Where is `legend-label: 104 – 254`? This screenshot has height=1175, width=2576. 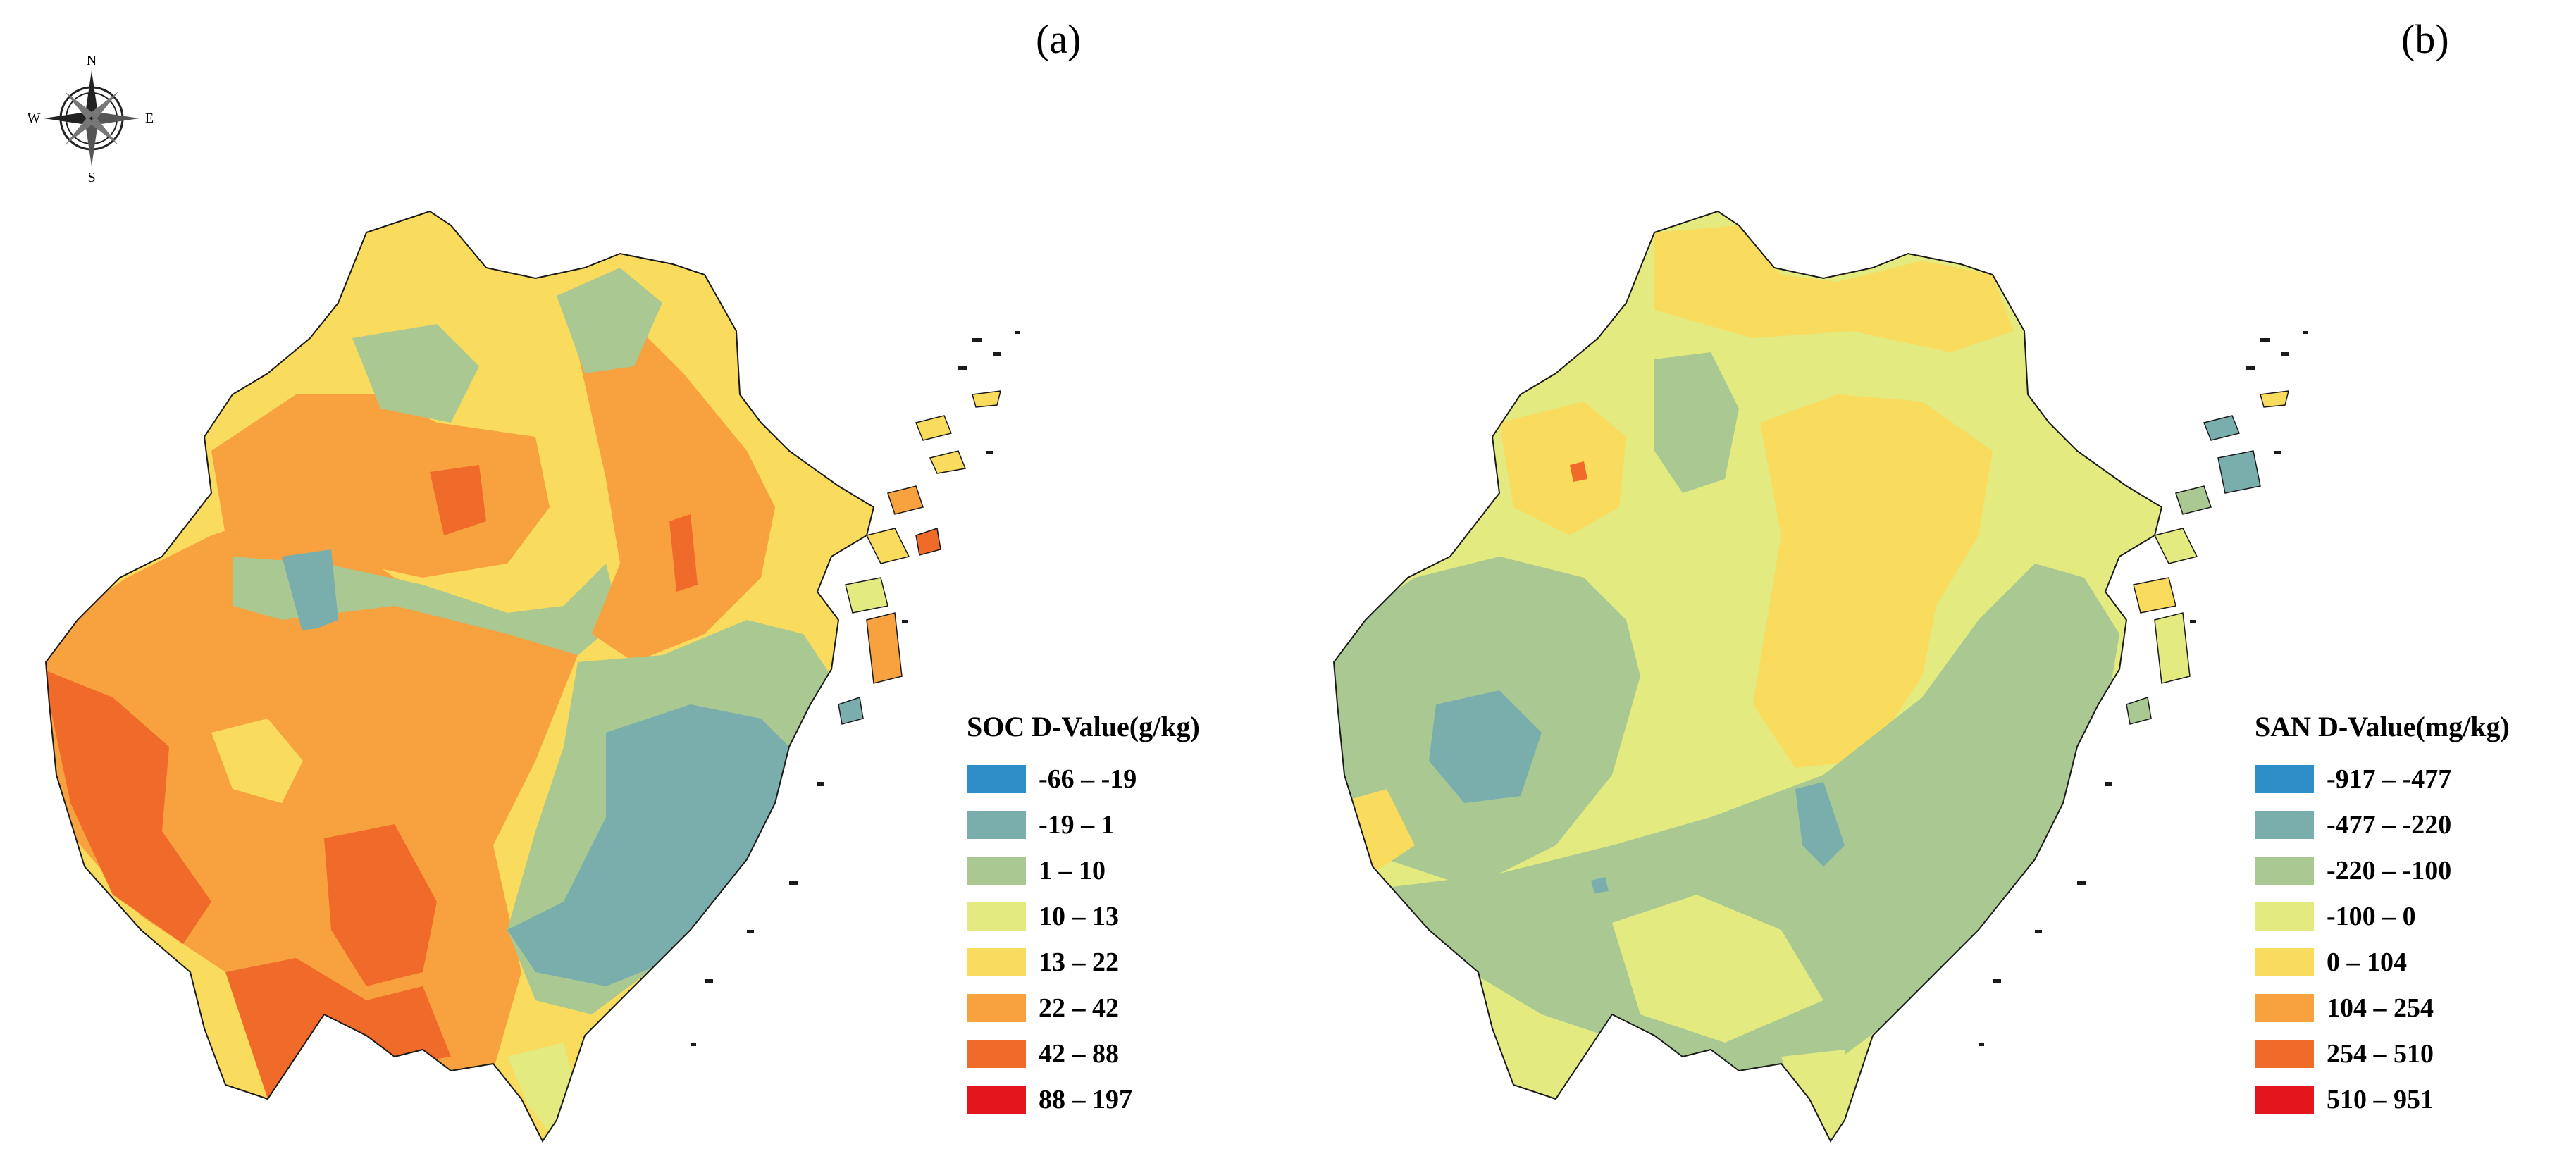 legend-label: 104 – 254 is located at coordinates (2380, 1008).